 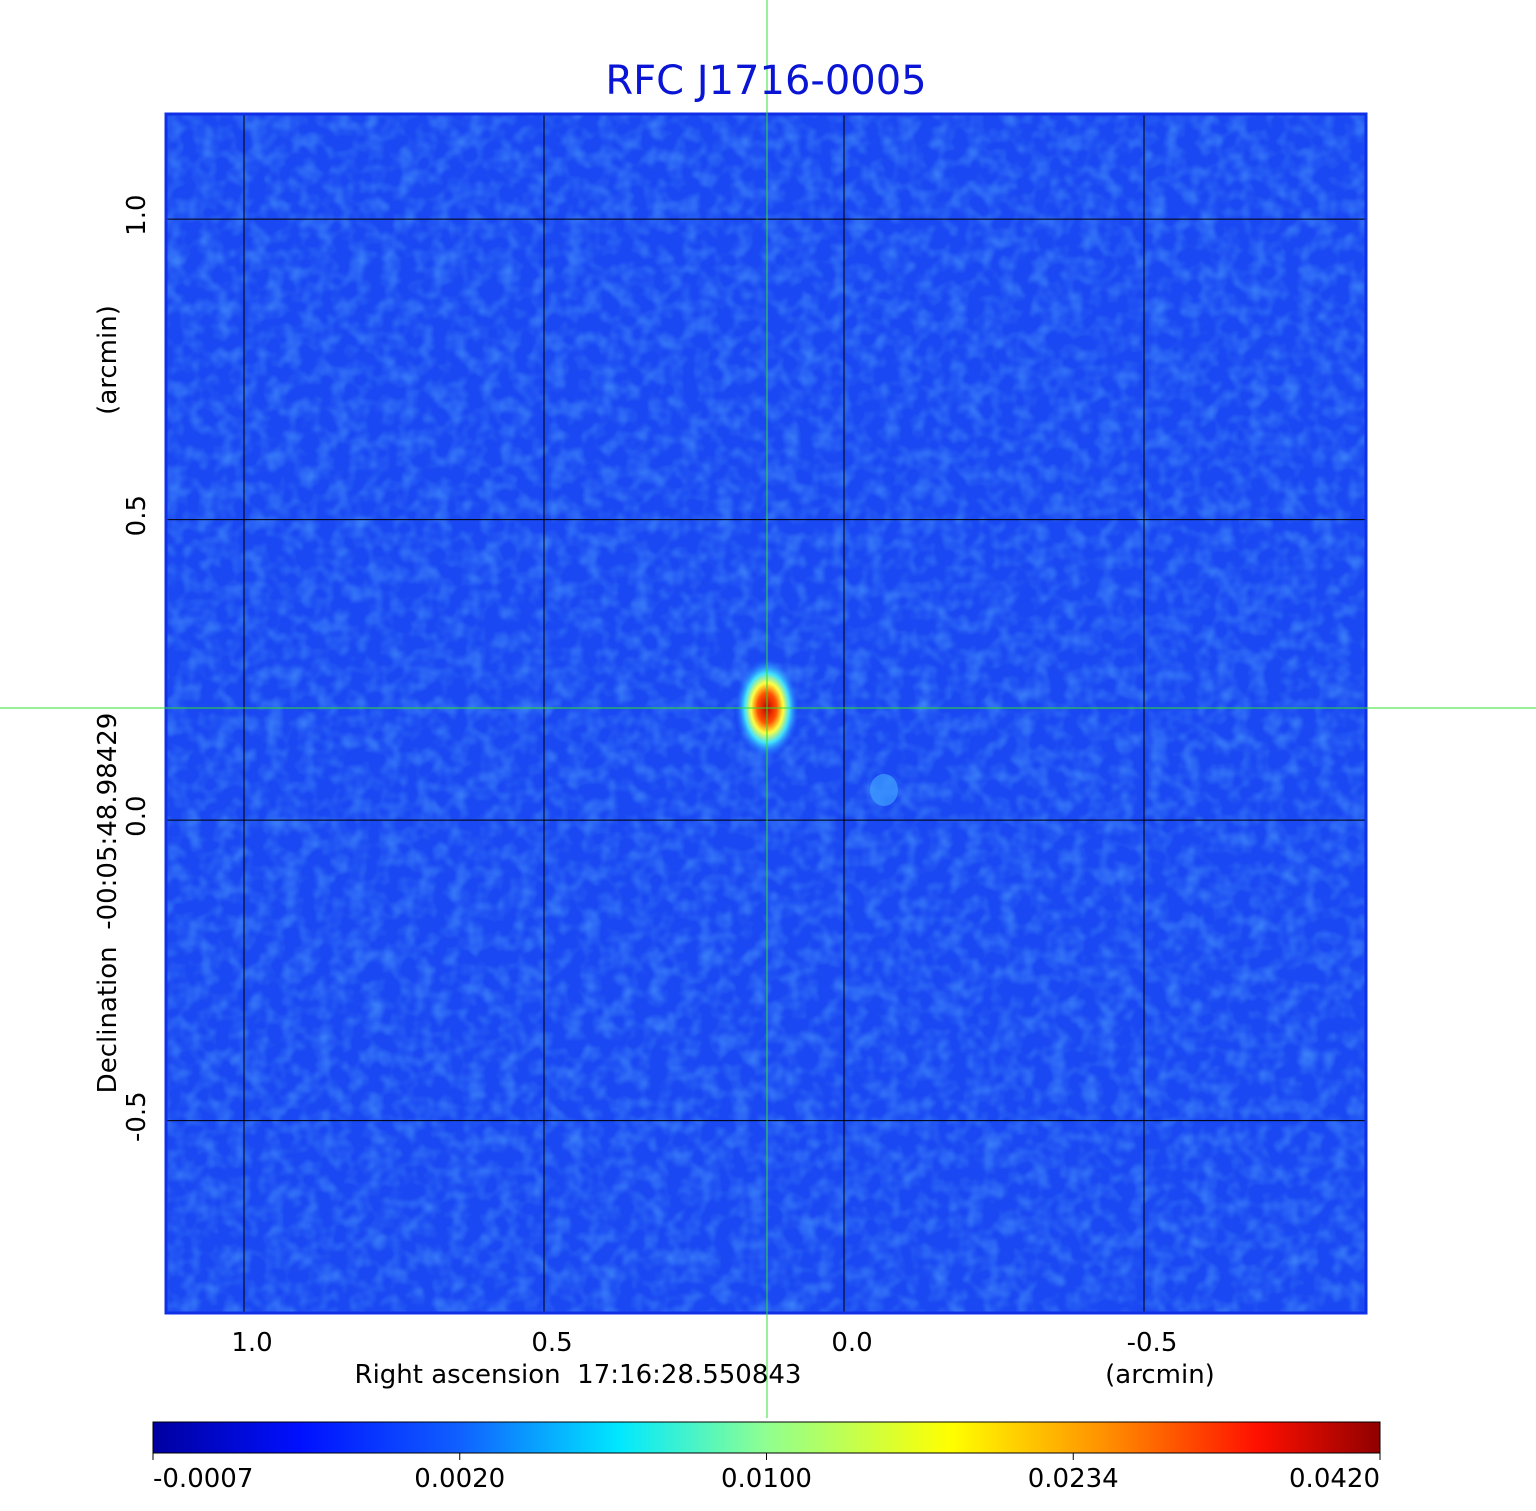 What do you see at coordinates (884, 790) in the screenshot?
I see `secondary-source` at bounding box center [884, 790].